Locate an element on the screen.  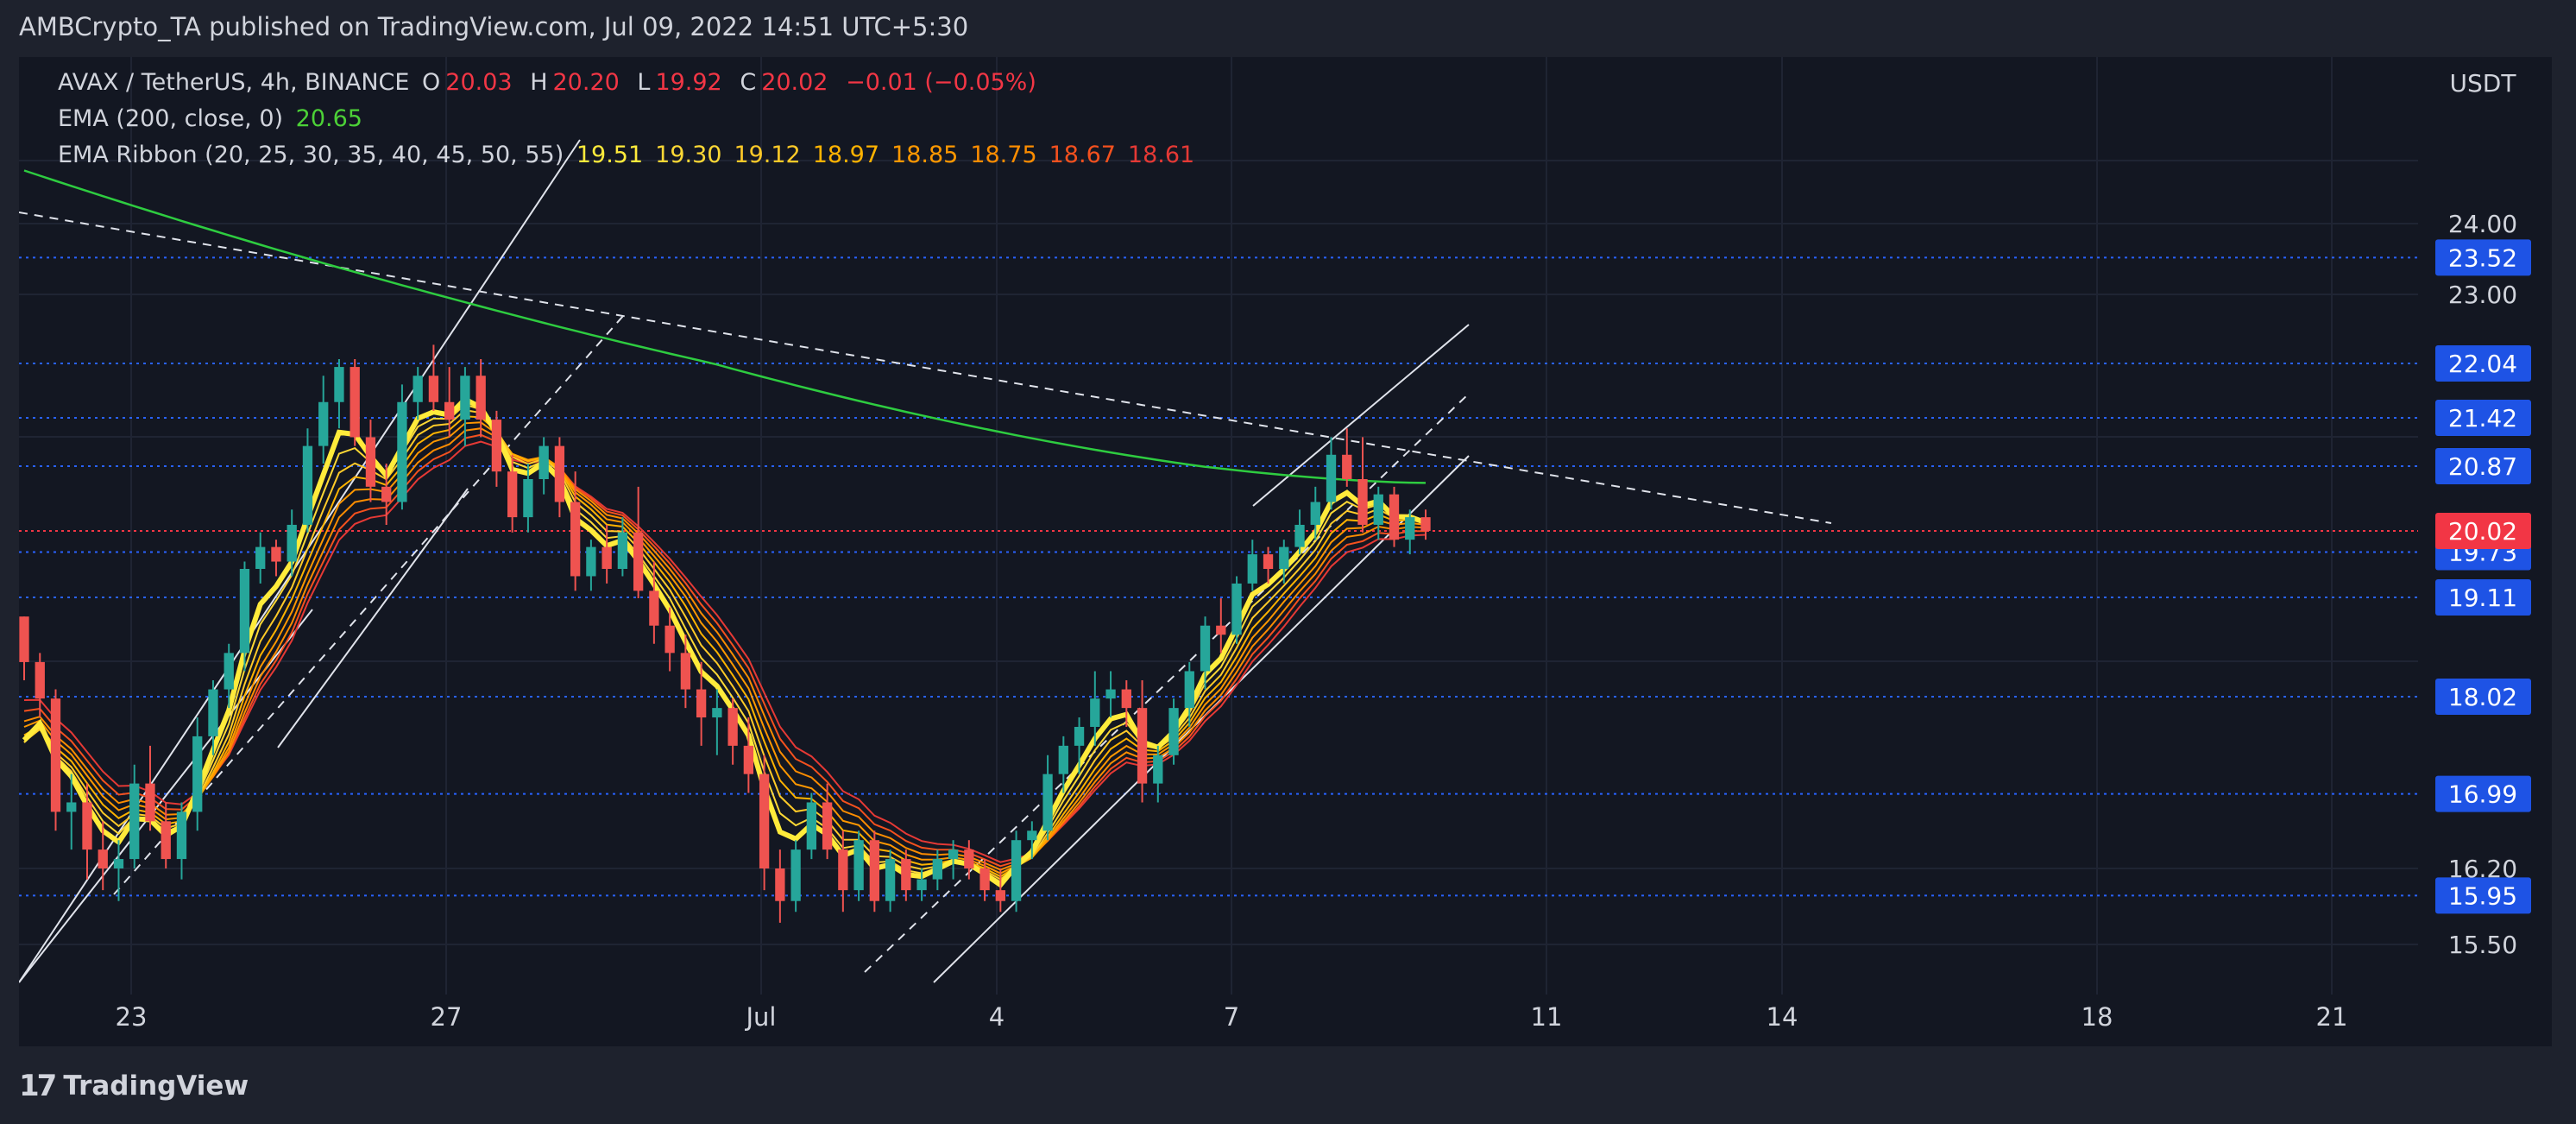
tradingview-logo-icon: 17 is located at coordinates (38, 1086).